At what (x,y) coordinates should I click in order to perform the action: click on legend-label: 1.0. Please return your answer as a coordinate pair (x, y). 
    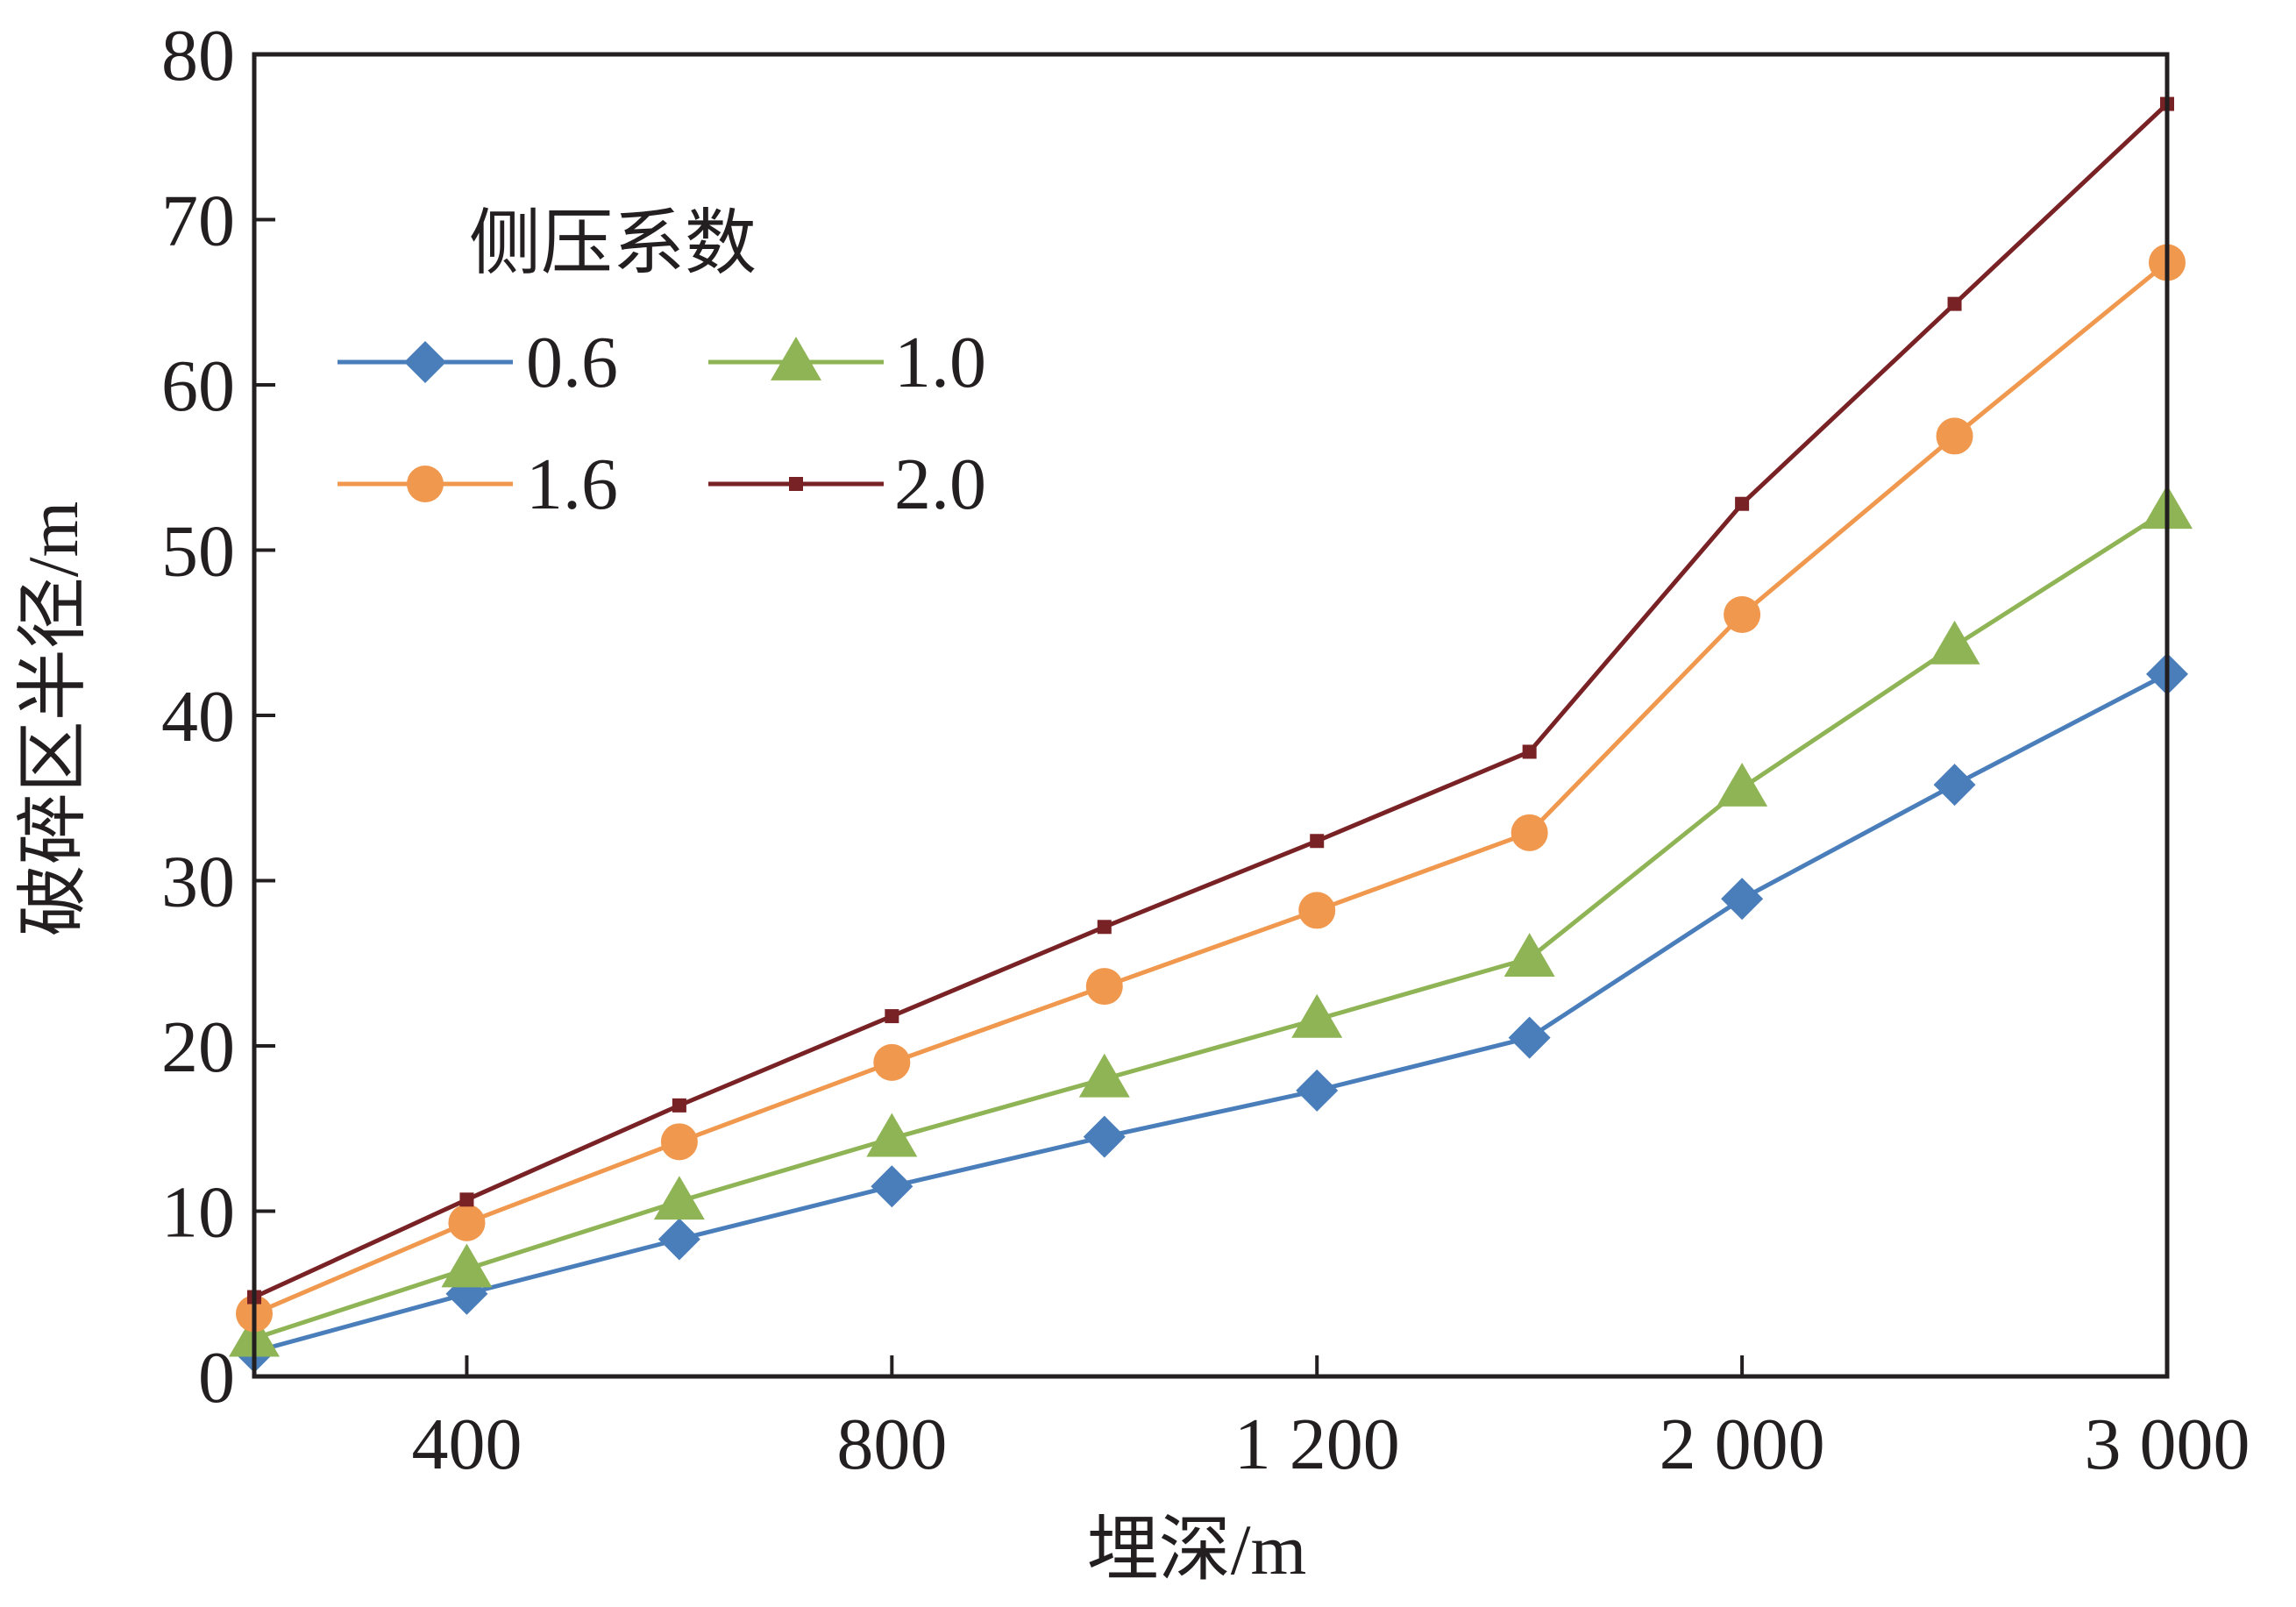
    Looking at the image, I should click on (940, 362).